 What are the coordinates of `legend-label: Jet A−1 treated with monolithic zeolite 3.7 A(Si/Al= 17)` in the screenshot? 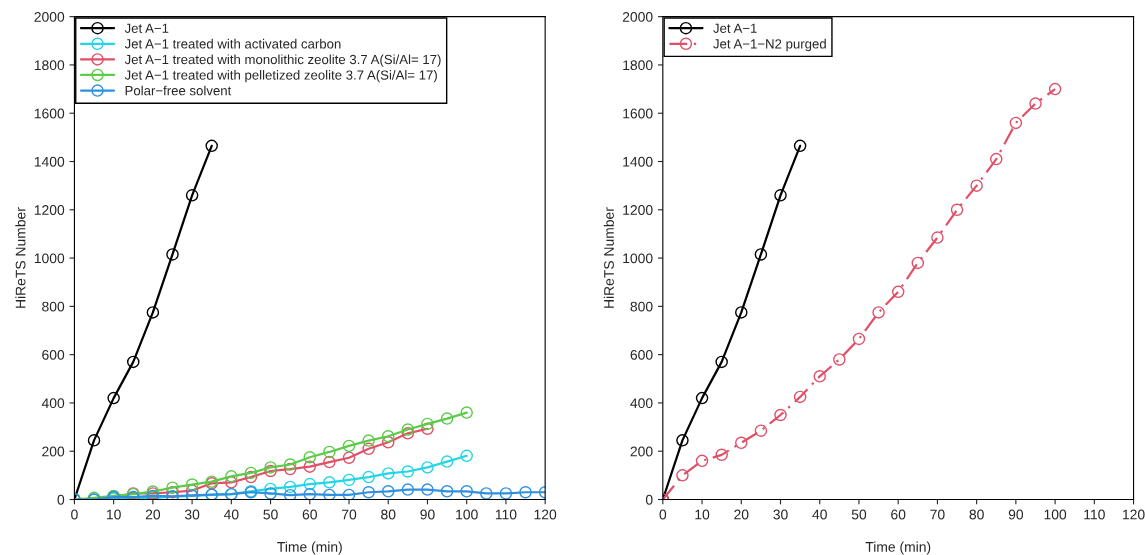 It's located at (282, 60).